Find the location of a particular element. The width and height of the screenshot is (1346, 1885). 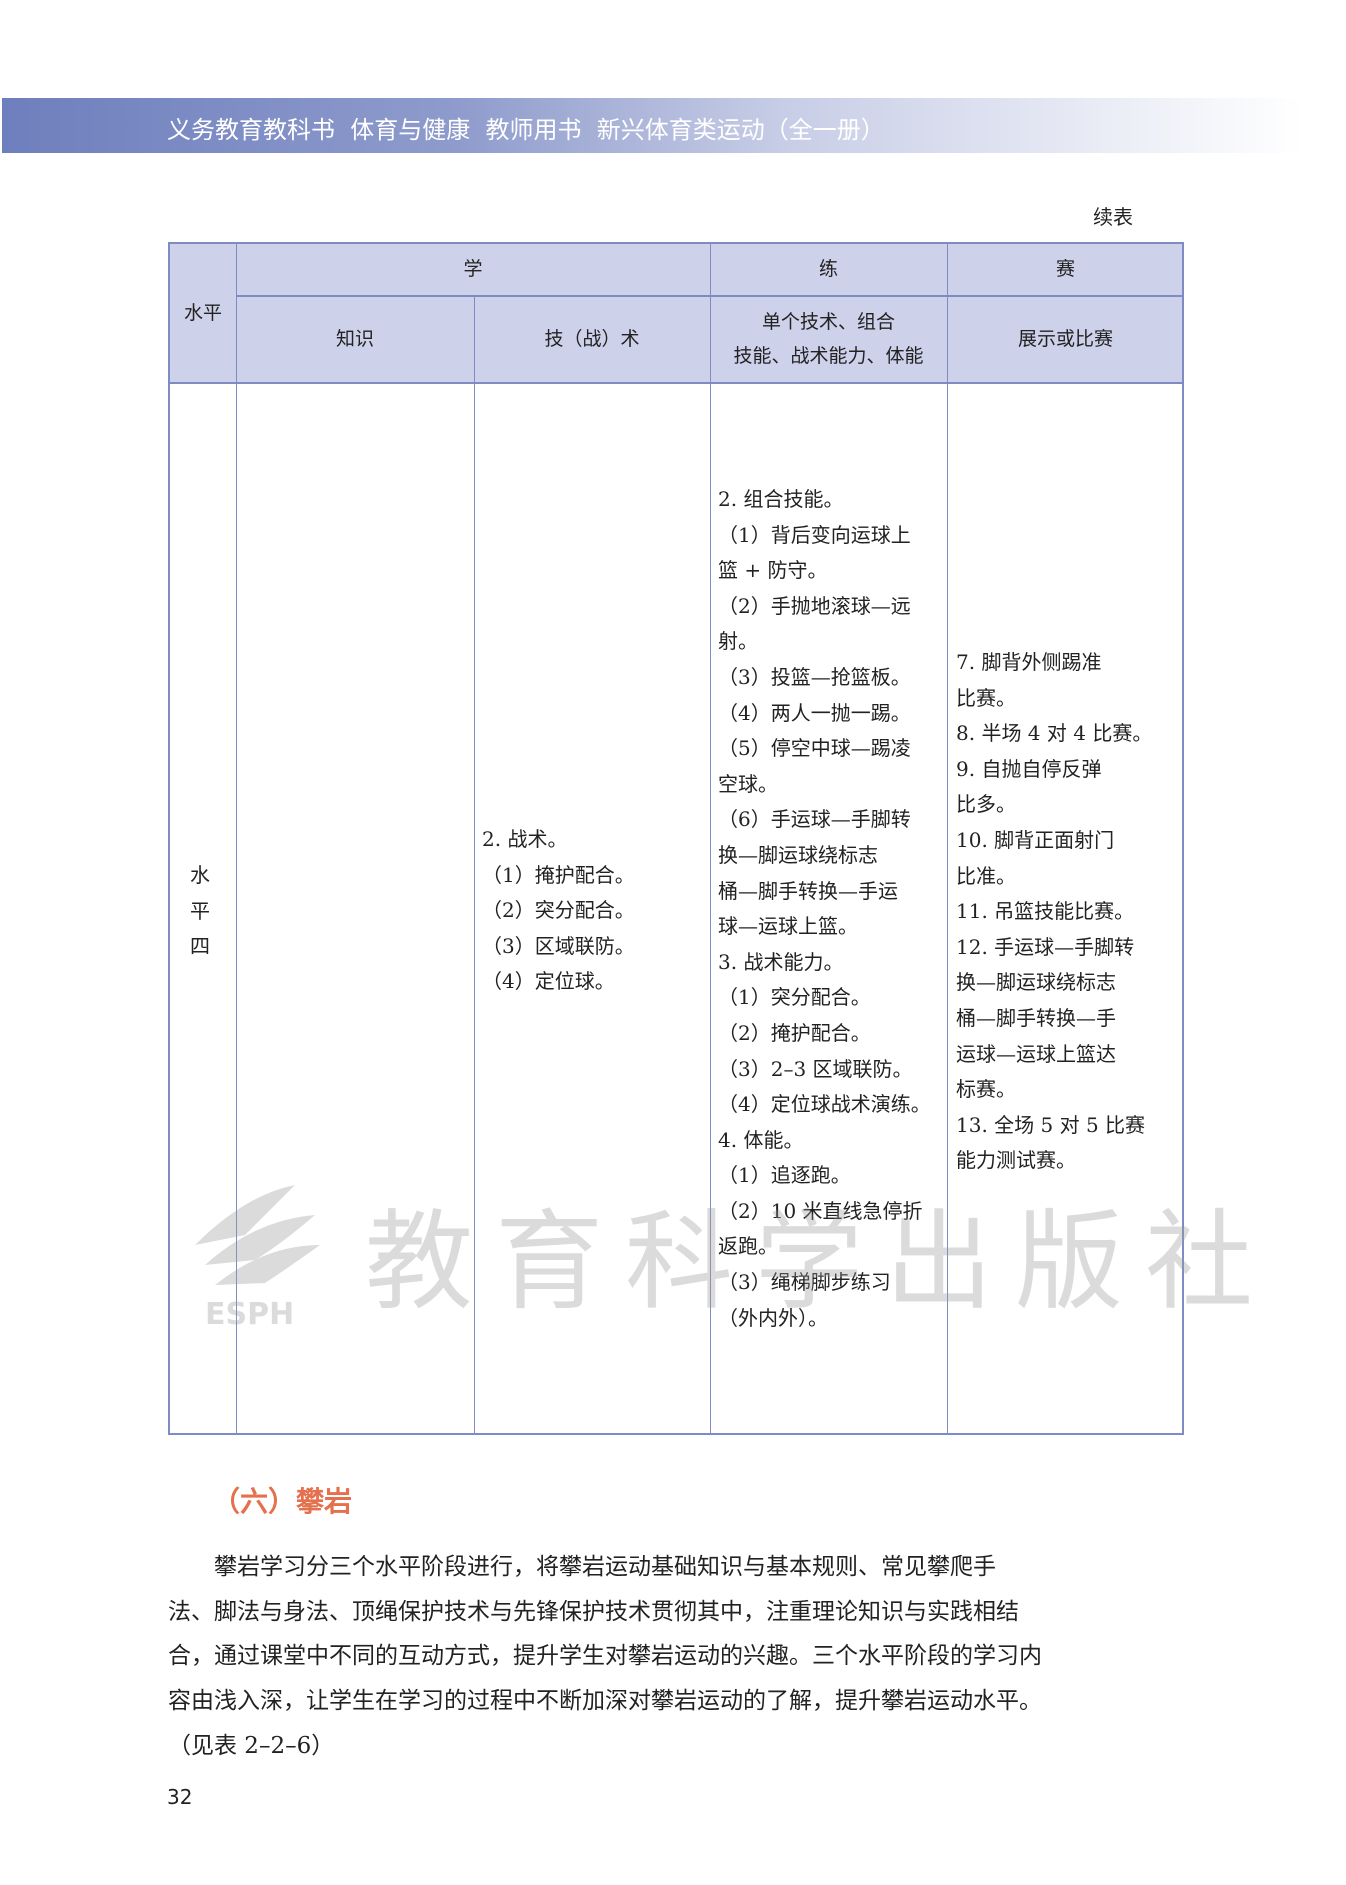

text-line: 比多。 is located at coordinates (986, 804).